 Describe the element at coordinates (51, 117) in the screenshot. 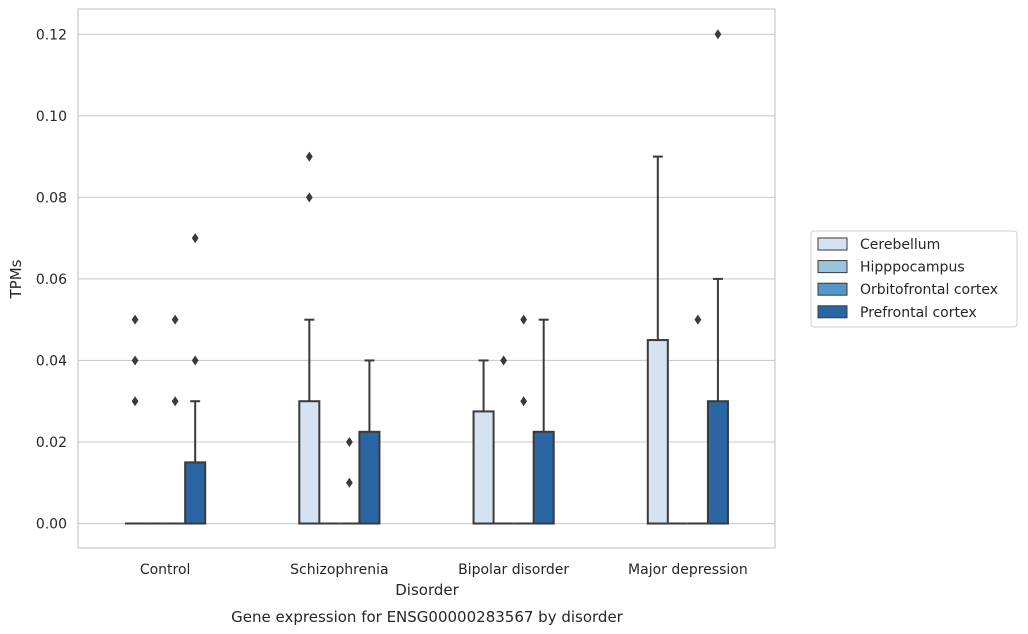

I see `y-tick-label: 0.10` at that location.